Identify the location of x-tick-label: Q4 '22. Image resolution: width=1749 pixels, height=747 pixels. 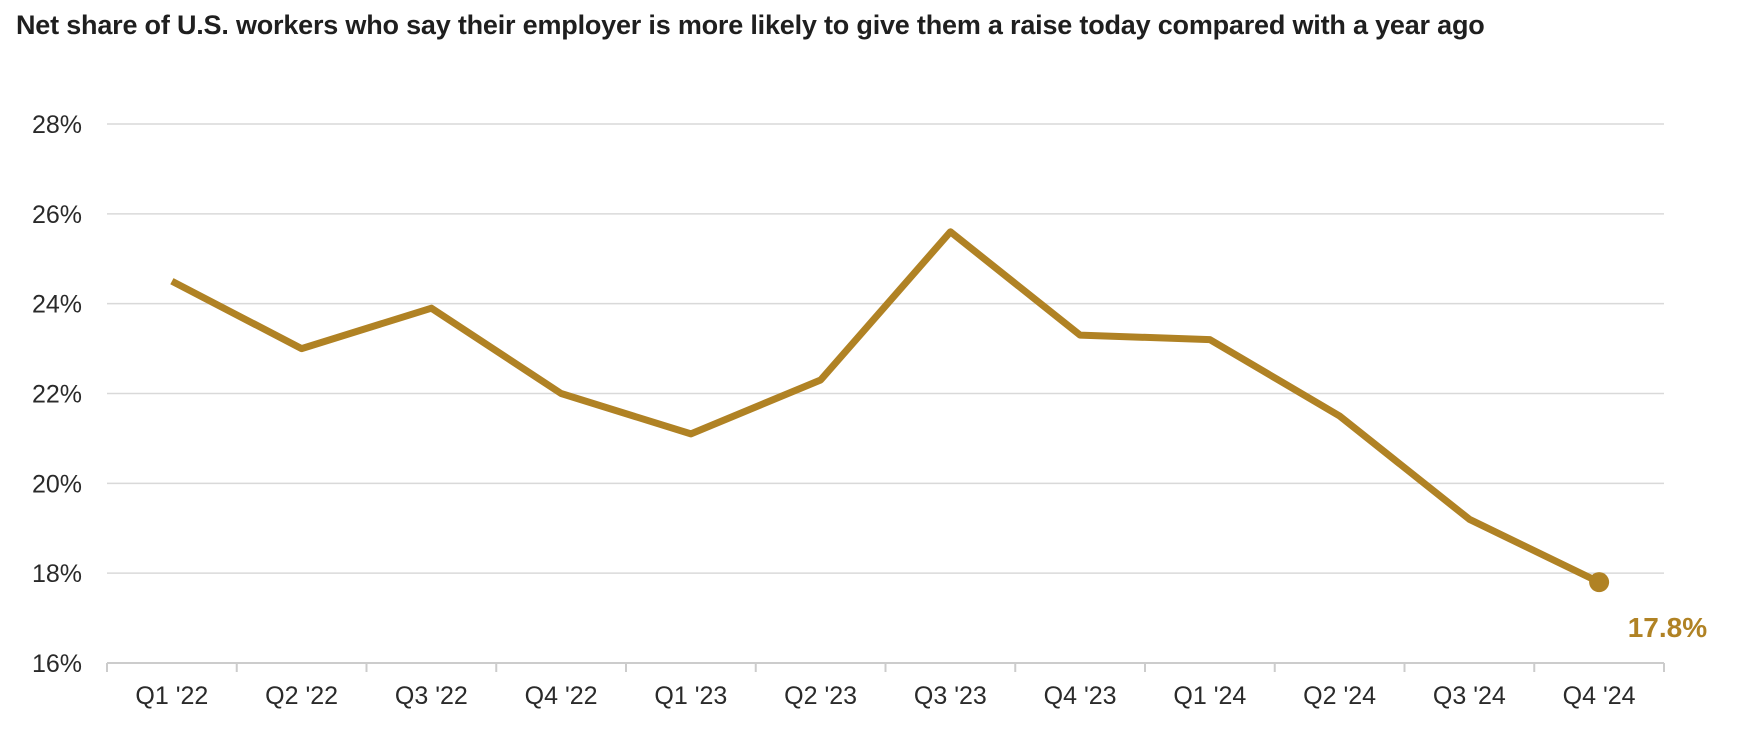
(561, 696).